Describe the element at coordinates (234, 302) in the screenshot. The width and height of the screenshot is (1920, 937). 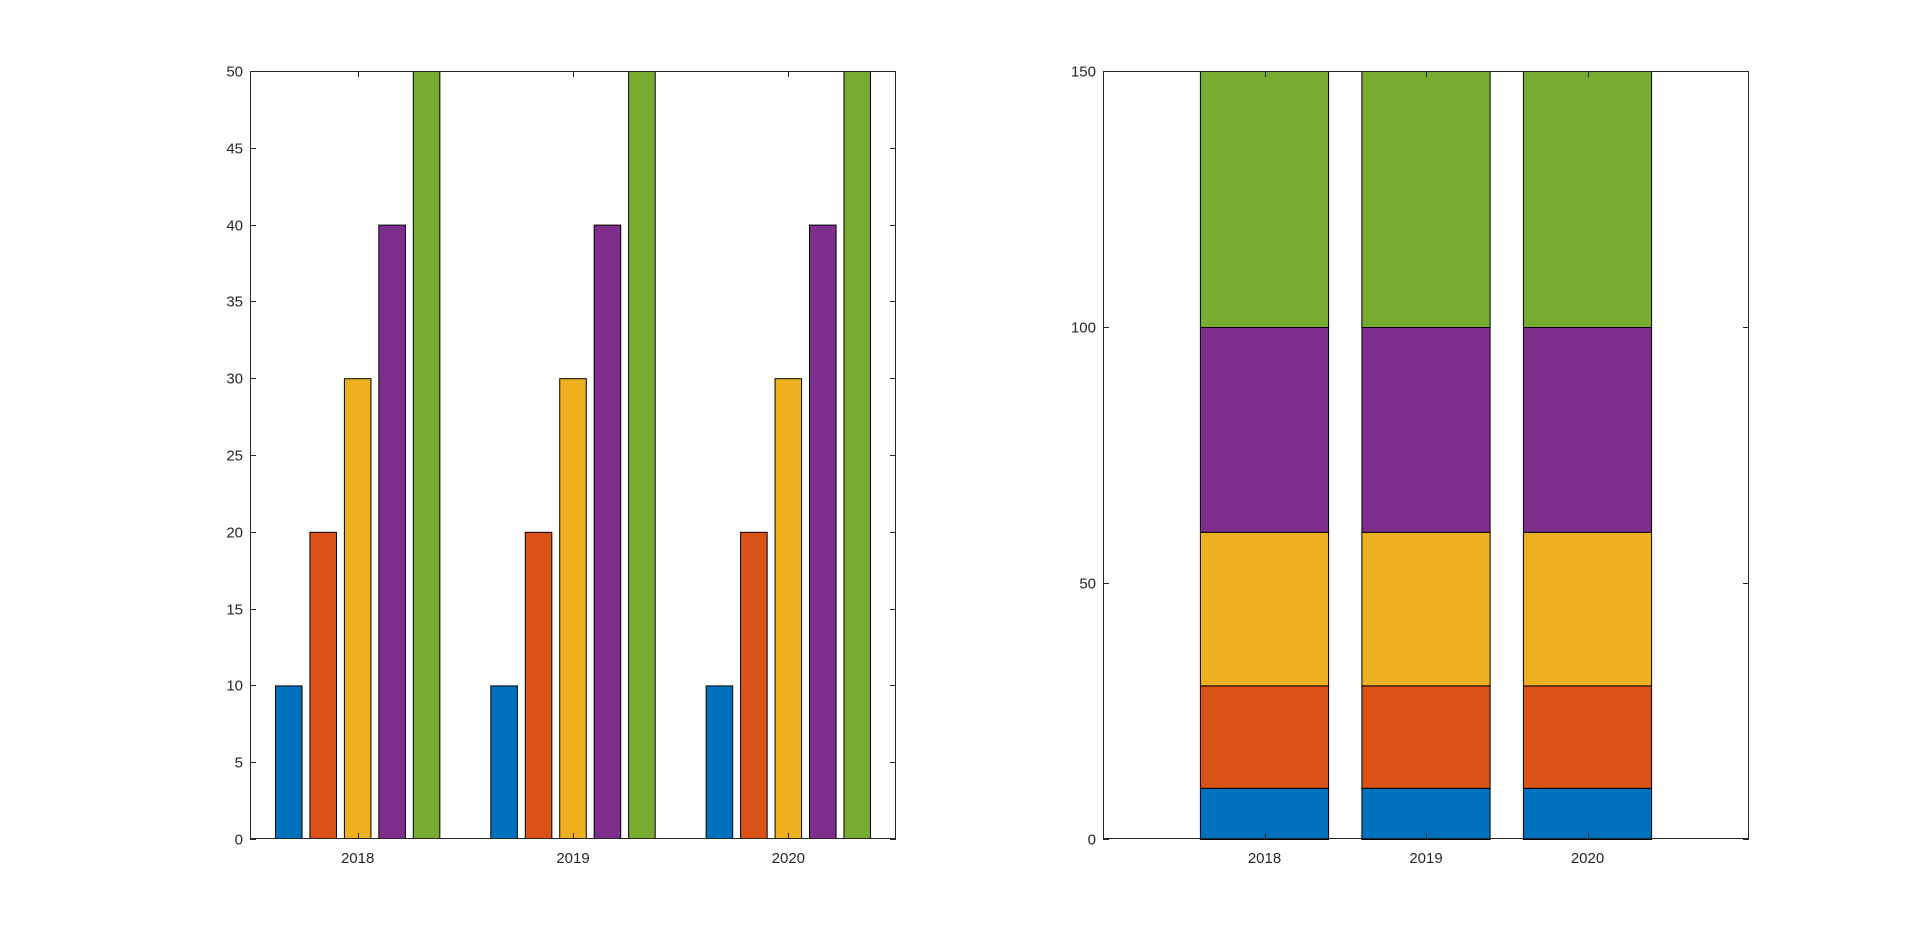
I see `y-tick-label: 35` at that location.